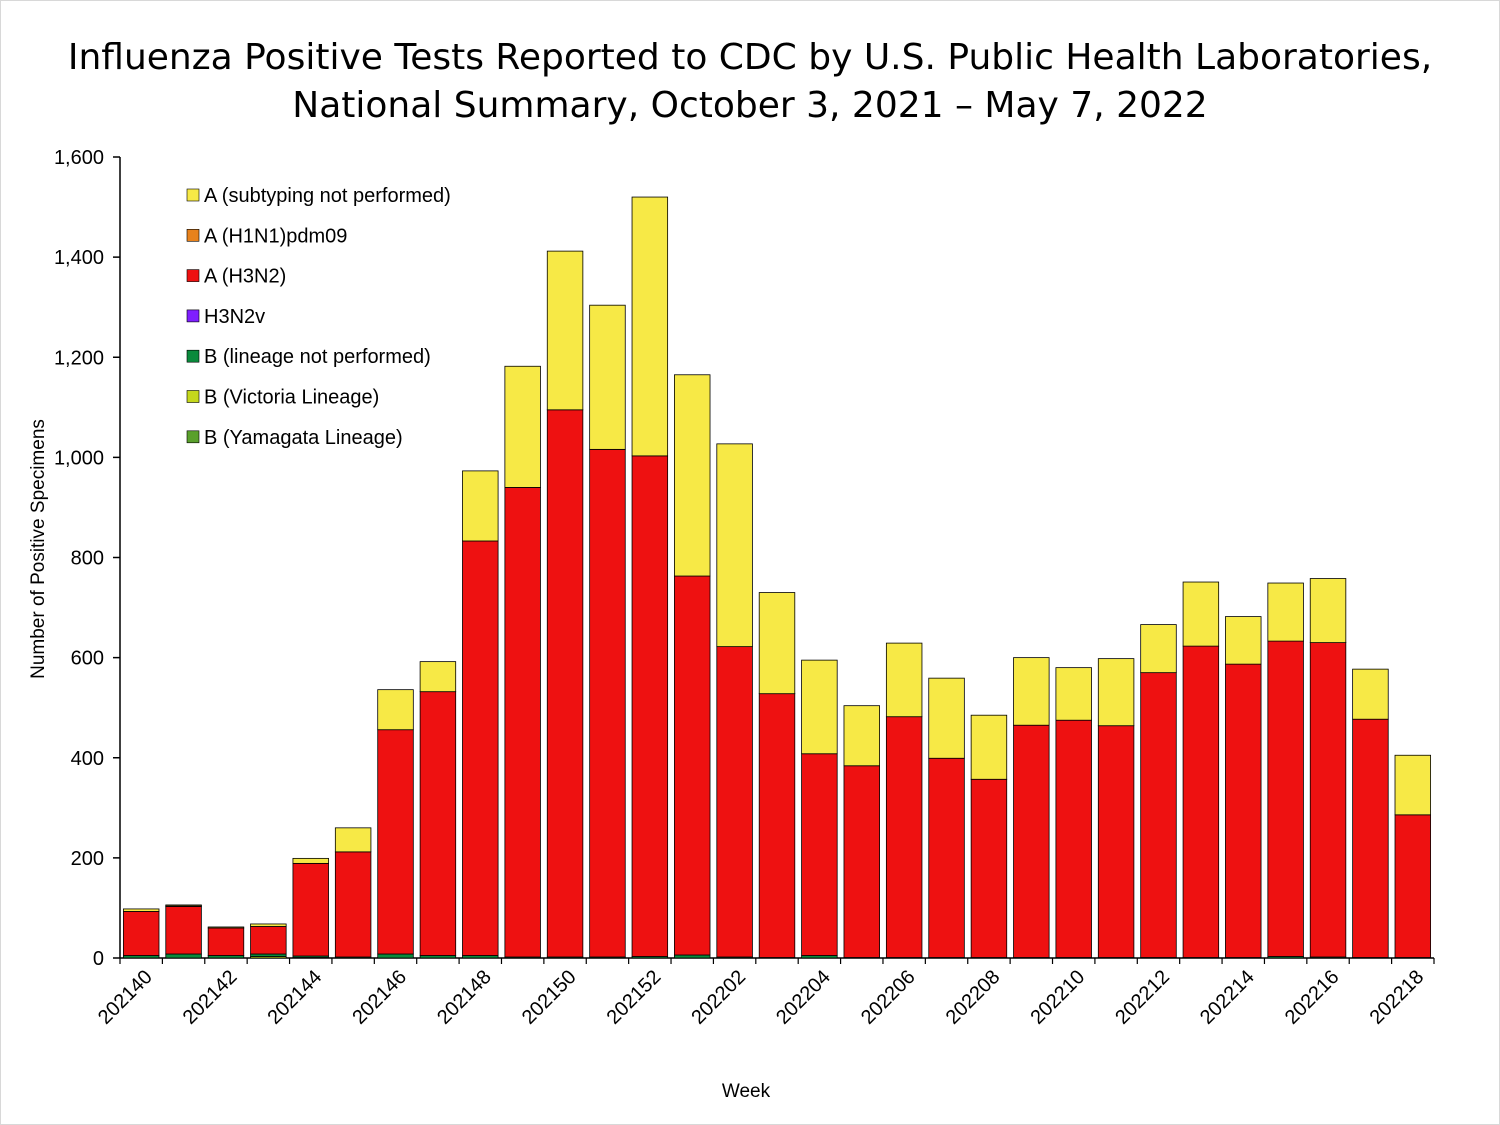 The width and height of the screenshot is (1500, 1125). Describe the element at coordinates (888, 997) in the screenshot. I see `x-tick-label: 202206` at that location.